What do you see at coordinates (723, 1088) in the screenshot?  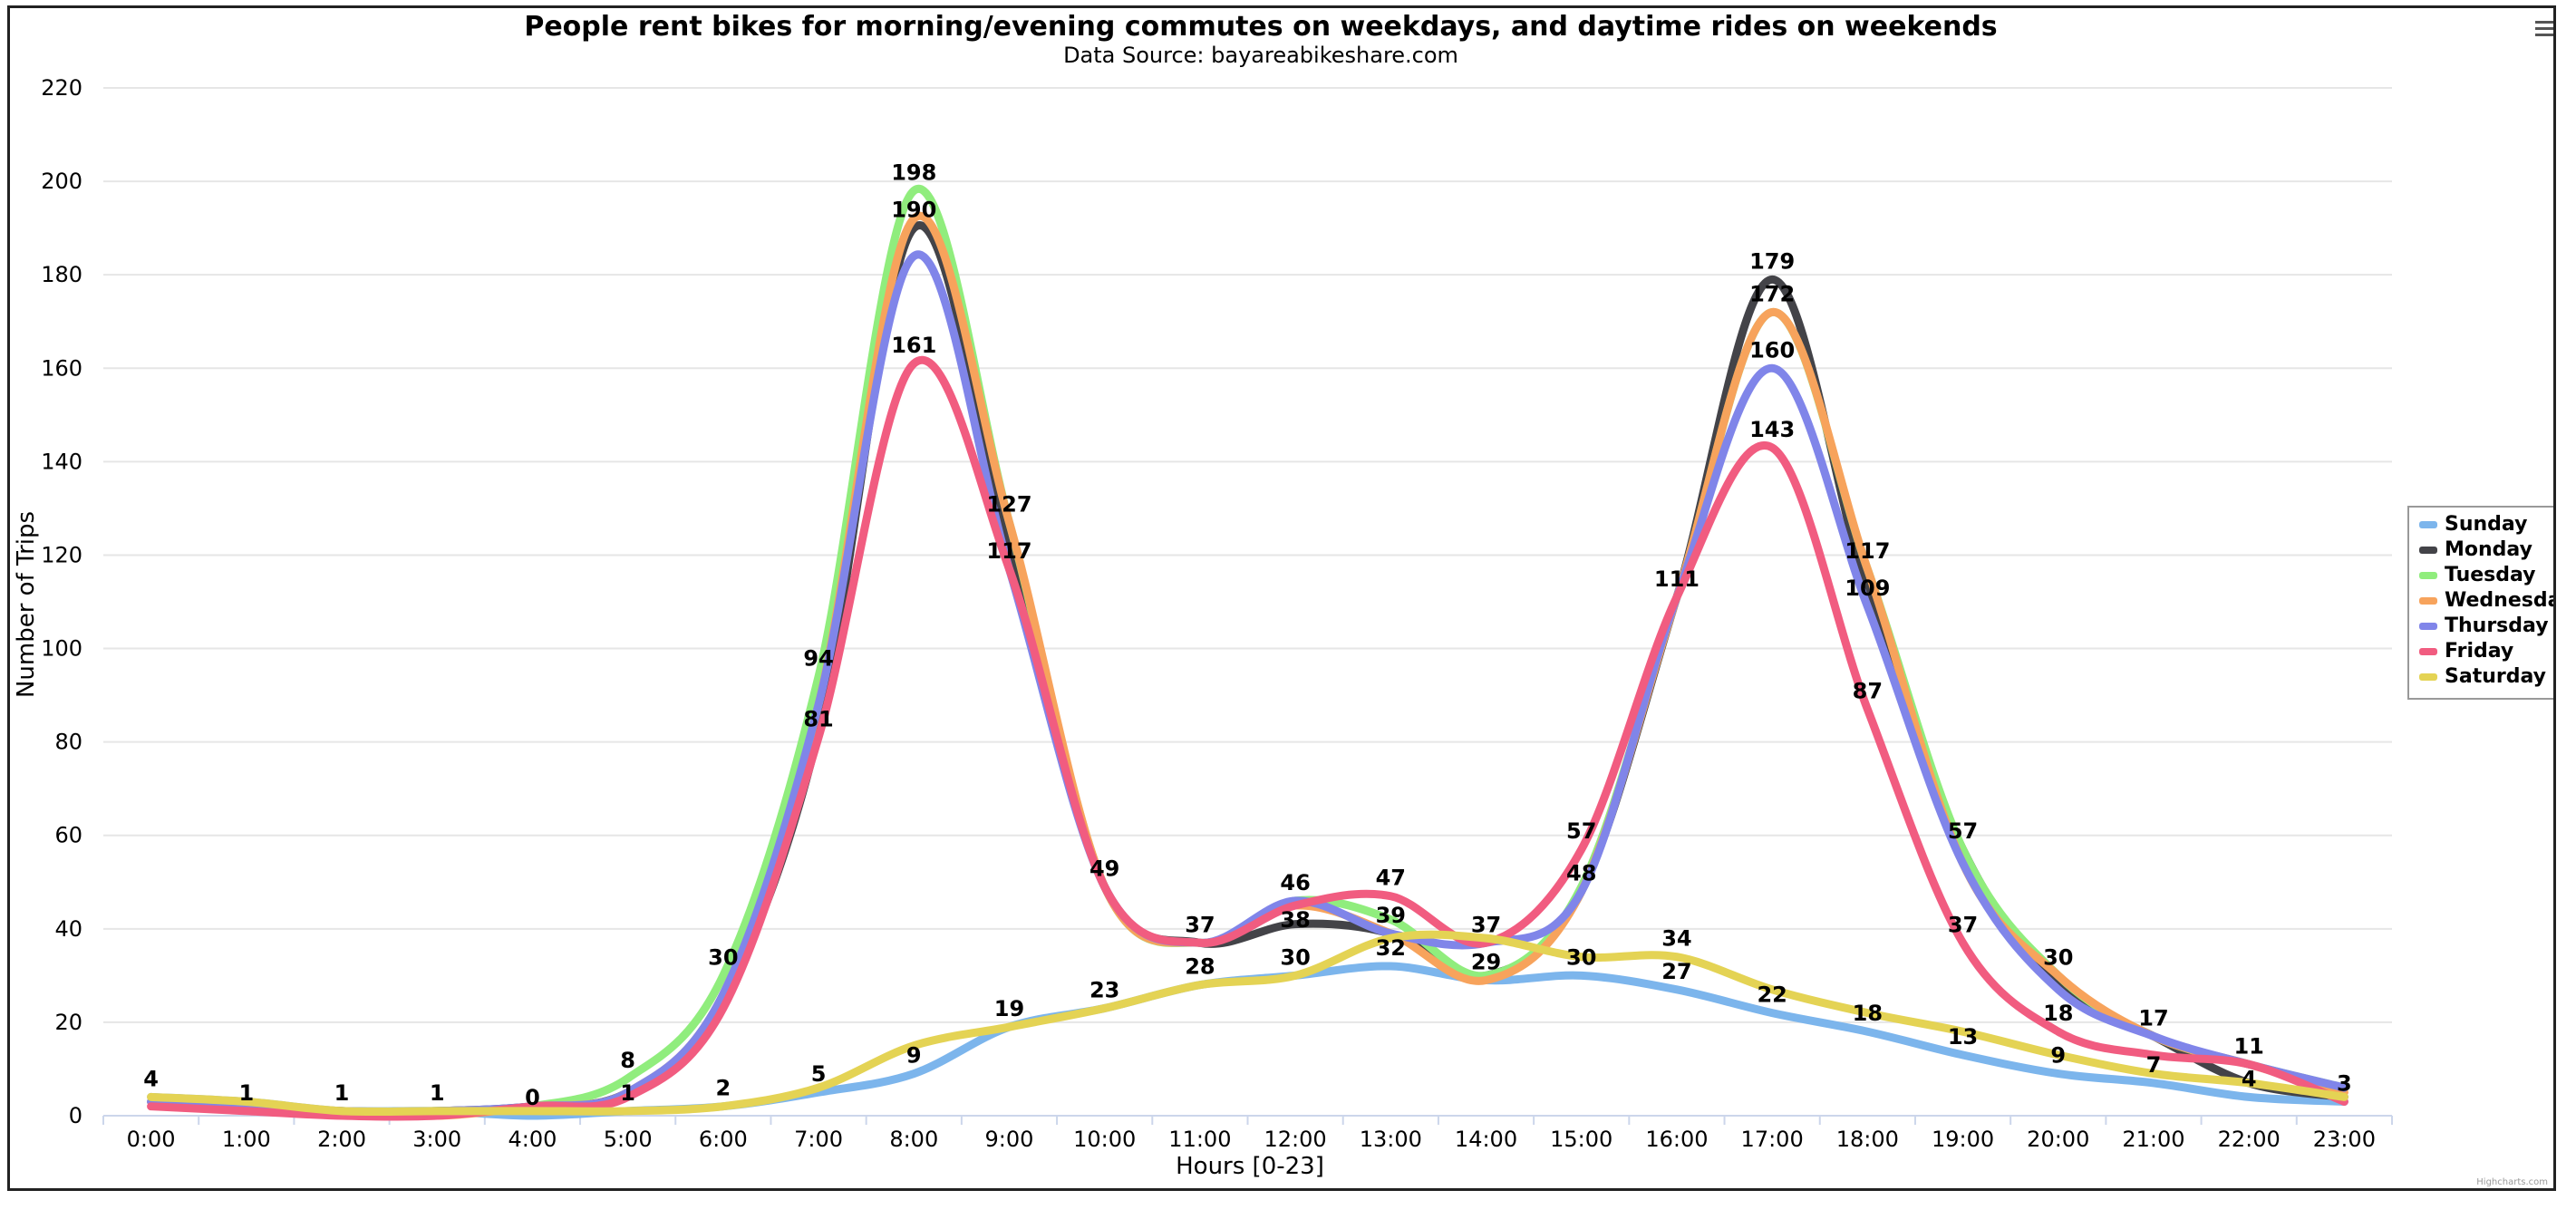 I see `data-label: 2` at bounding box center [723, 1088].